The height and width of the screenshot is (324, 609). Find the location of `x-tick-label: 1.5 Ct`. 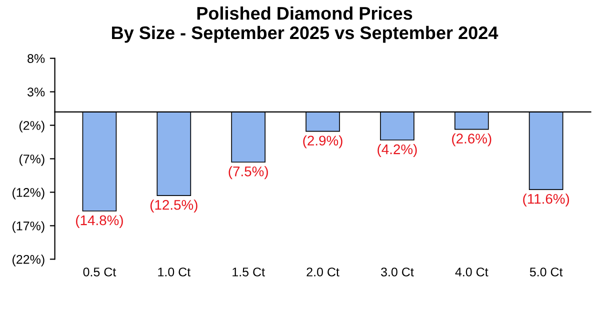

x-tick-label: 1.5 Ct is located at coordinates (248, 272).